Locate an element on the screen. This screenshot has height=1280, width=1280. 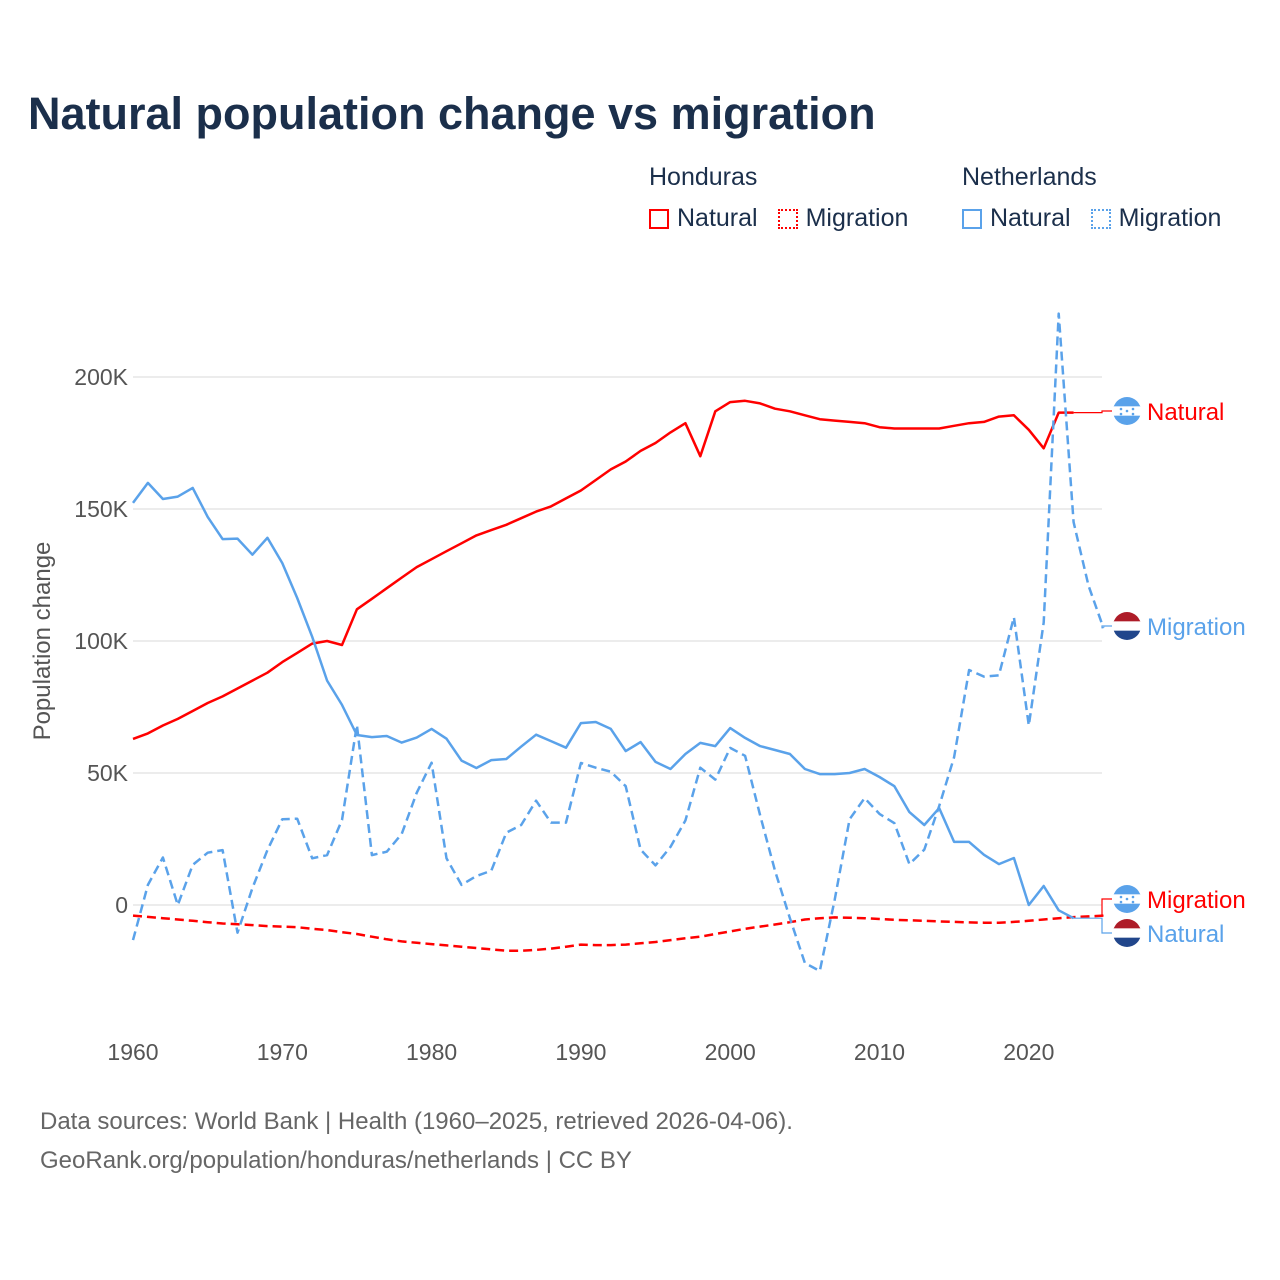
legend-country-label: Netherlands is located at coordinates (1029, 177).